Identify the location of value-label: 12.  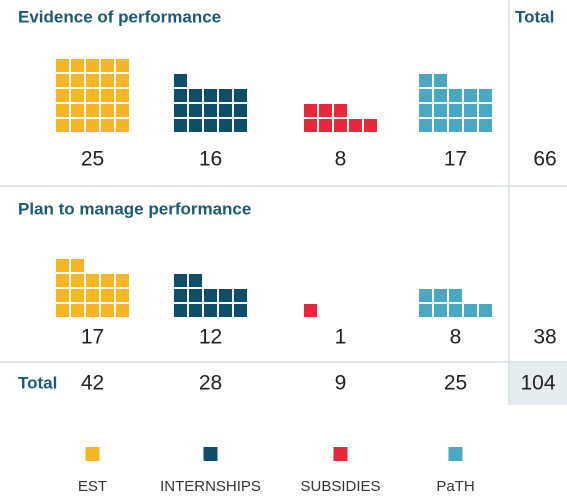
(210, 337).